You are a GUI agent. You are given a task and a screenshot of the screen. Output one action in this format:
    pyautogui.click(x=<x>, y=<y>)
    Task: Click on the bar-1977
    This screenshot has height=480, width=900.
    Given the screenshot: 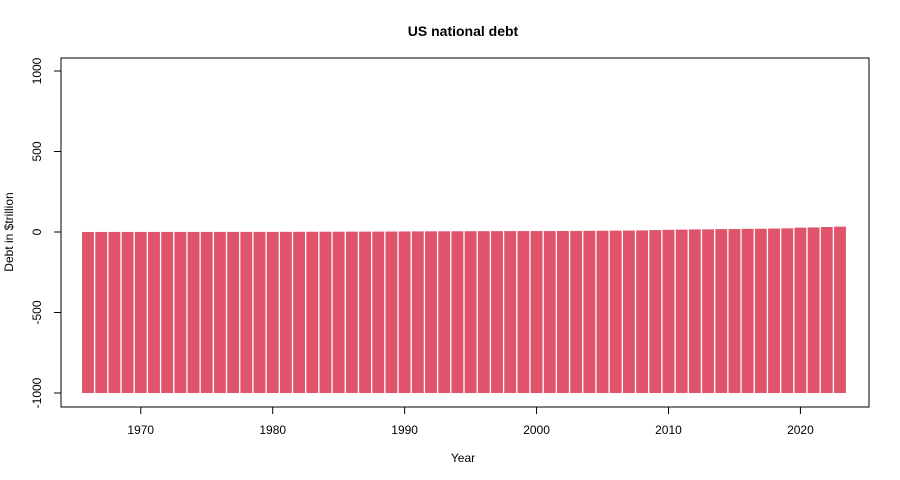 What is the action you would take?
    pyautogui.click(x=233, y=312)
    